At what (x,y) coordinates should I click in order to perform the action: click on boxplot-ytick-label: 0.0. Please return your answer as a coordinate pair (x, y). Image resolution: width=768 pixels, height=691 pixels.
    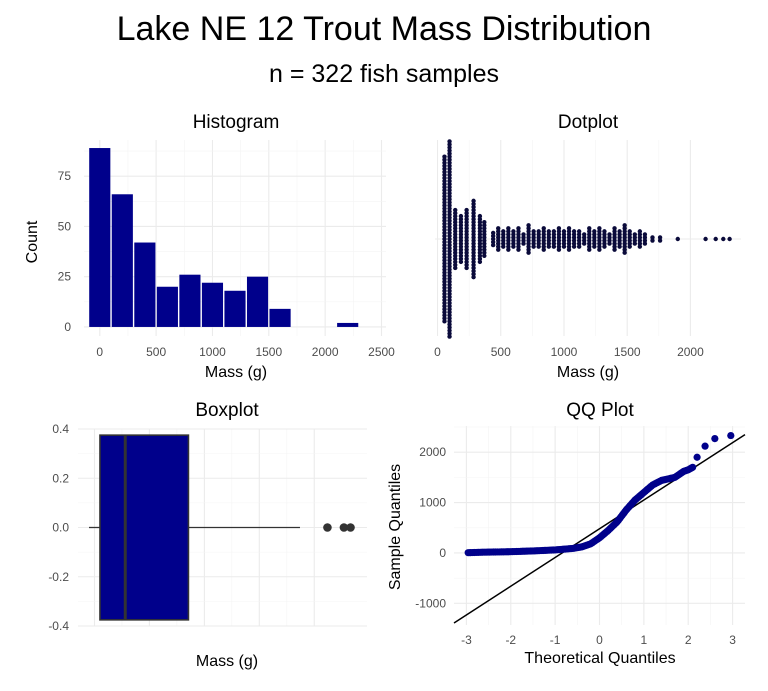
    Looking at the image, I should click on (60, 528).